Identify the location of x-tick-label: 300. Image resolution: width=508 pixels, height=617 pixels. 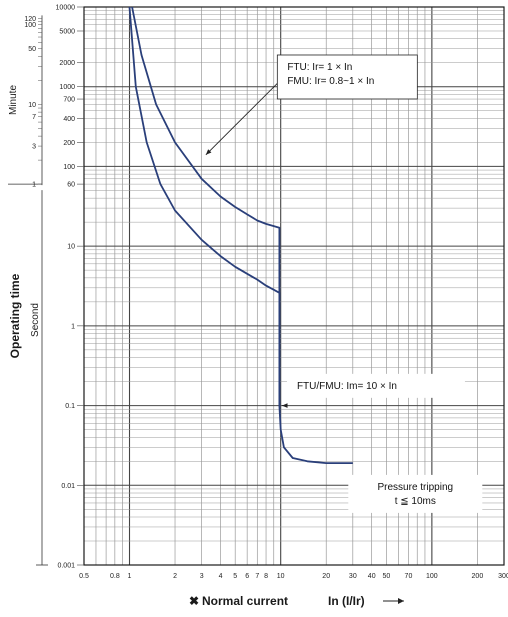
(503, 576).